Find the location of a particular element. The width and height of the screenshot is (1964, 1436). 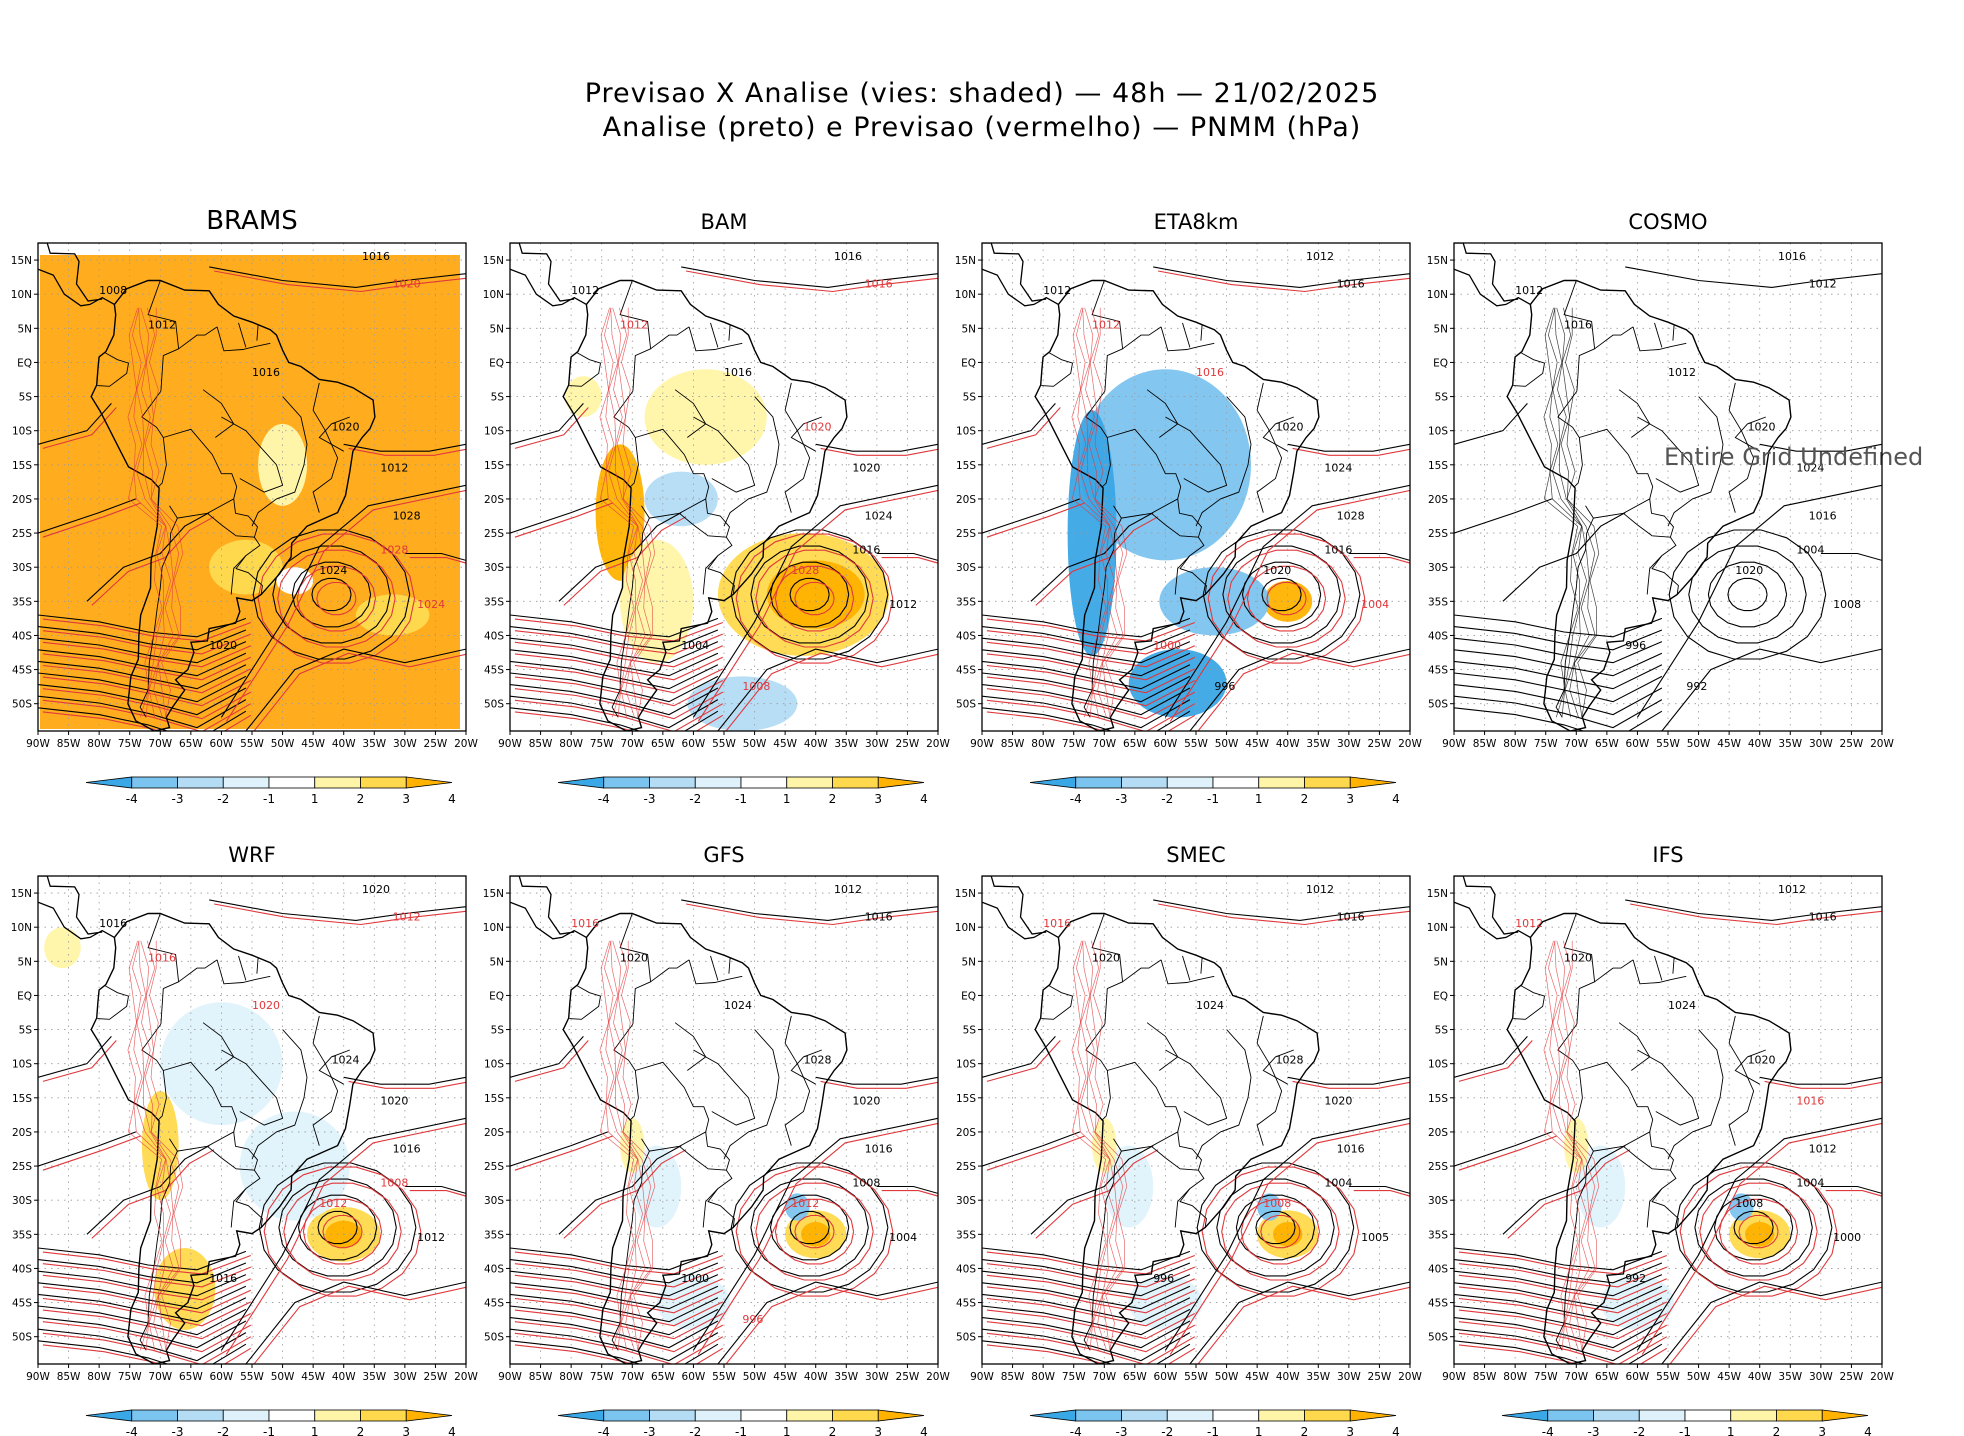

lat-tick-label: 25S is located at coordinates (966, 1167).